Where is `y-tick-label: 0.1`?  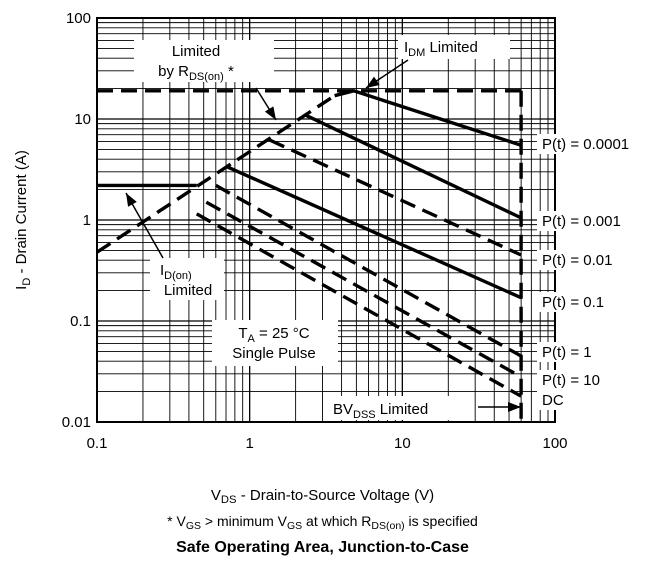 y-tick-label: 0.1 is located at coordinates (80, 321).